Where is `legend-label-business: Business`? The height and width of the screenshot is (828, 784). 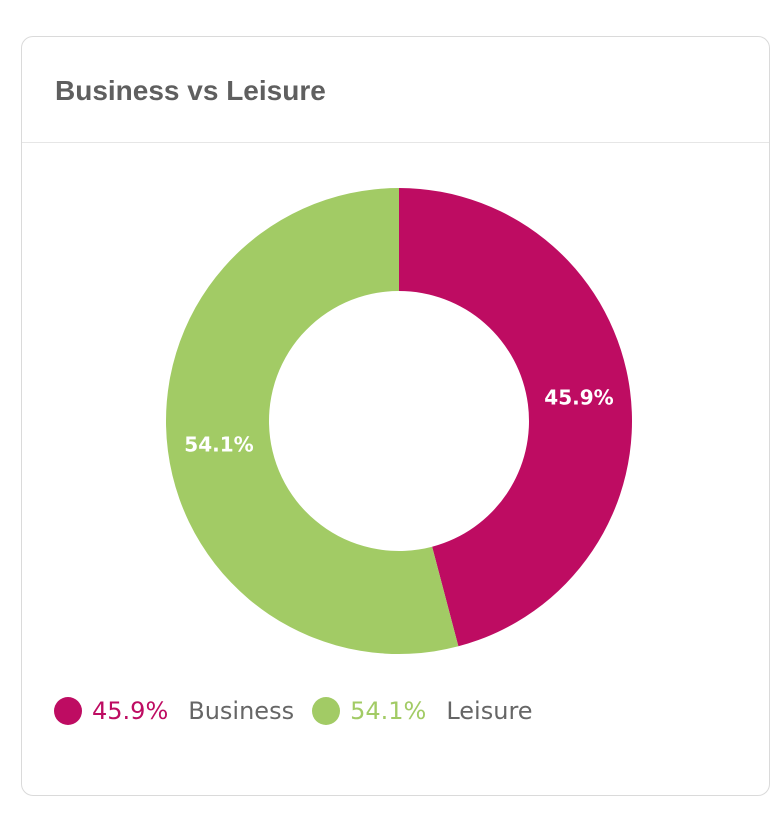 legend-label-business: Business is located at coordinates (241, 711).